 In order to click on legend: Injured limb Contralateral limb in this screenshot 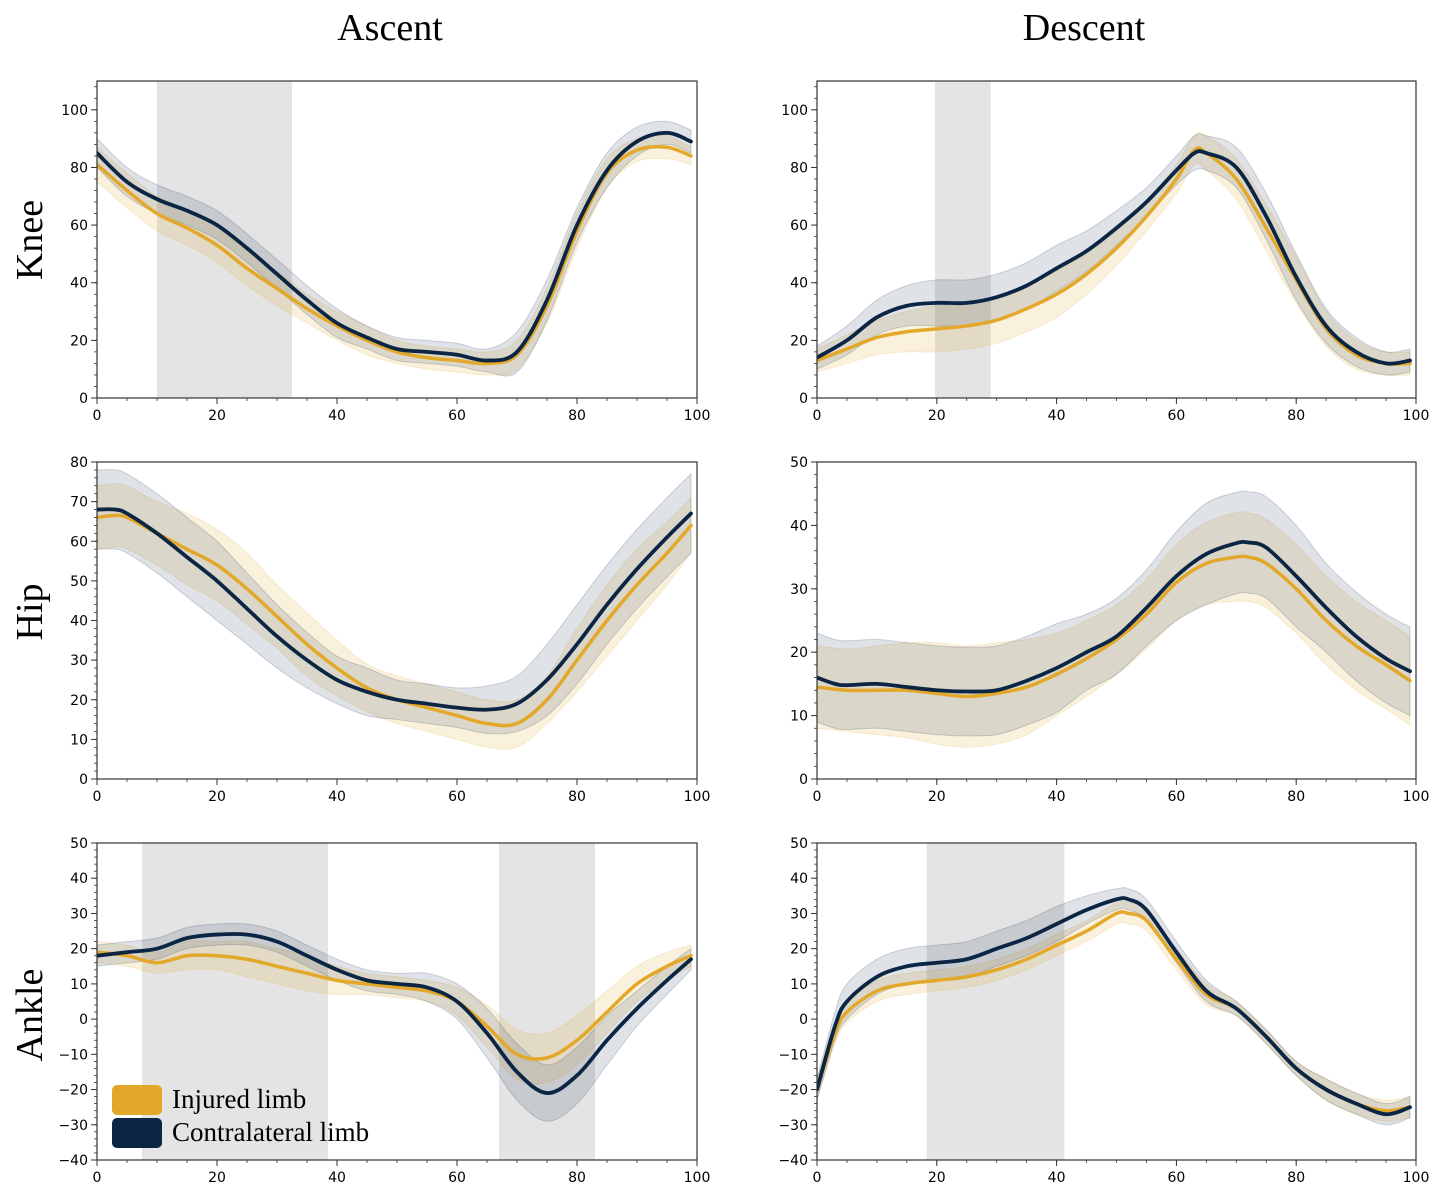, I will do `click(240, 1116)`.